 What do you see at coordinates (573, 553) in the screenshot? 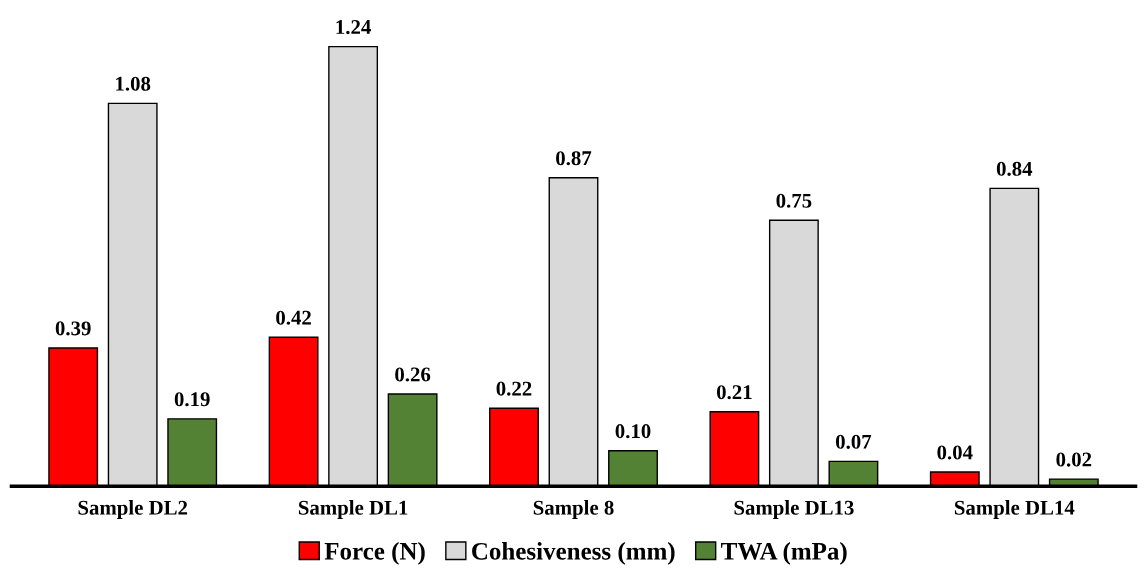
I see `legend-label: Cohesiveness (mm)` at bounding box center [573, 553].